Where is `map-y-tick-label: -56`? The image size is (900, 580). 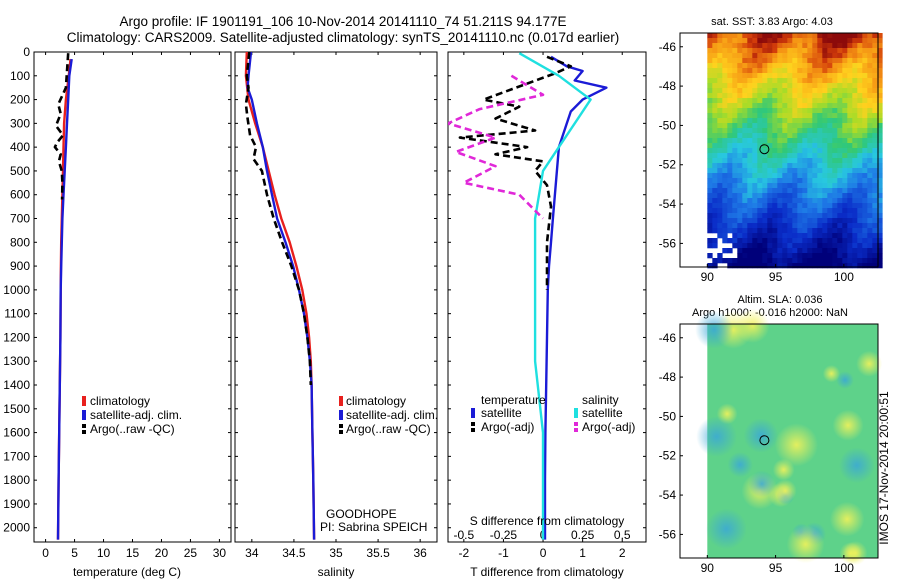
map-y-tick-label: -56 is located at coordinates (668, 534).